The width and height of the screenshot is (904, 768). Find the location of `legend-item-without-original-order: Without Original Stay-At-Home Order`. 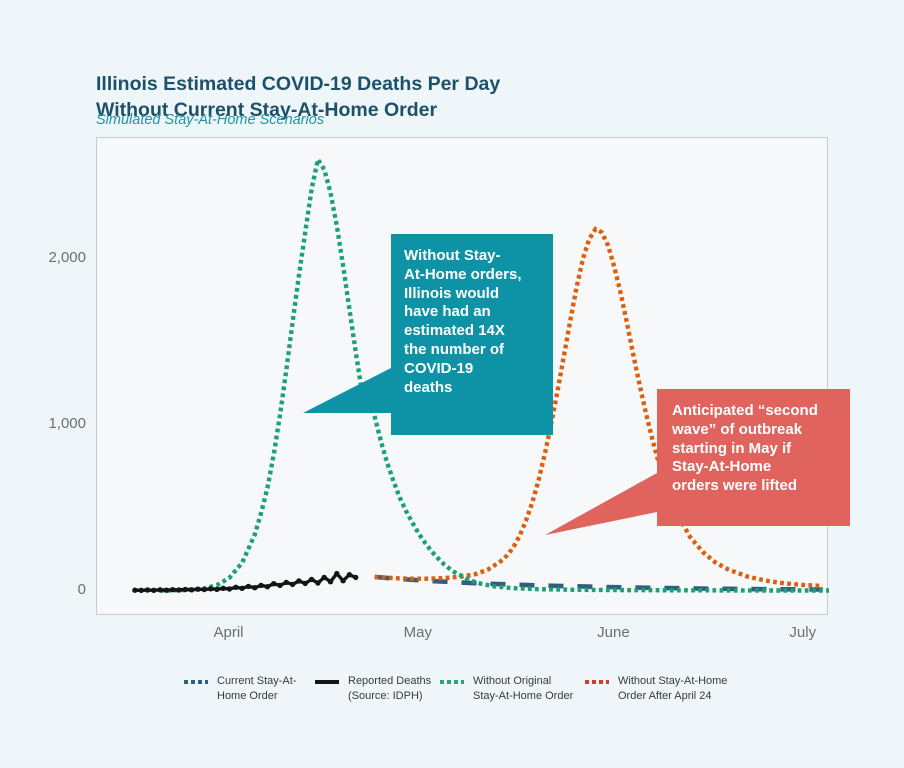

legend-item-without-original-order: Without Original Stay-At-Home Order is located at coordinates (506, 688).